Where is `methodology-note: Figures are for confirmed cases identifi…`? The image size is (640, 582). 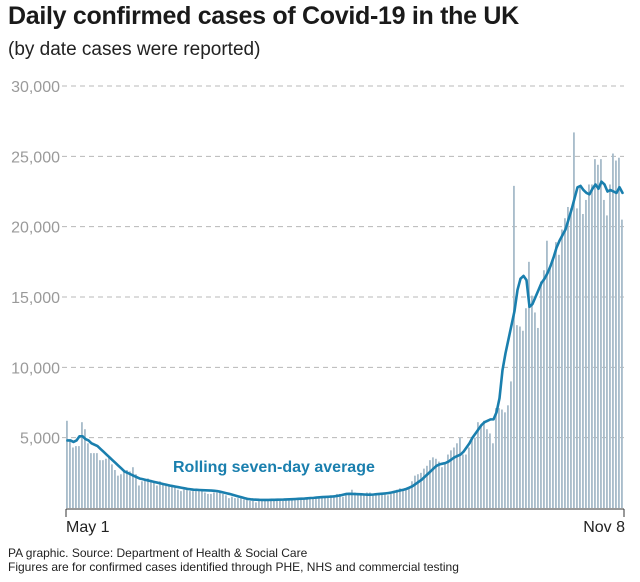 methodology-note: Figures are for confirmed cases identifi… is located at coordinates (233, 567).